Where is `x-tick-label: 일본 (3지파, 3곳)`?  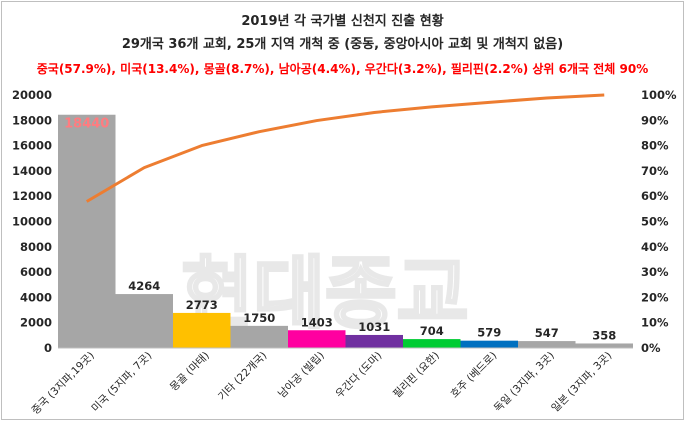 x-tick-label: 일본 (3지파, 3곳) is located at coordinates (582, 382).